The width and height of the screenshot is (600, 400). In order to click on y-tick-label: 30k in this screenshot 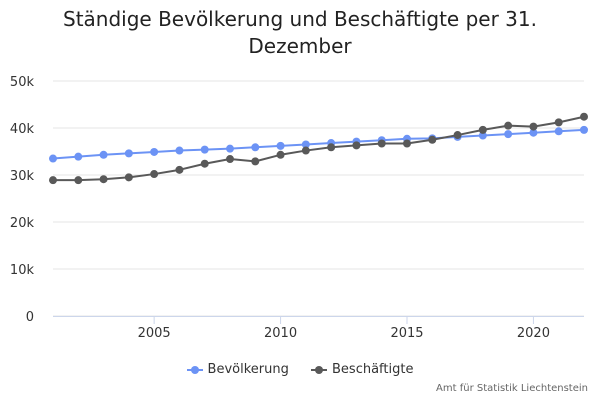, I will do `click(22, 176)`.